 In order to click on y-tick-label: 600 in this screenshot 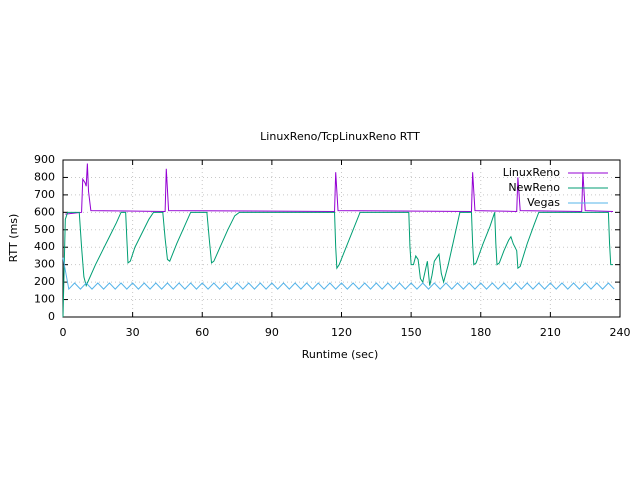, I will do `click(44, 211)`.